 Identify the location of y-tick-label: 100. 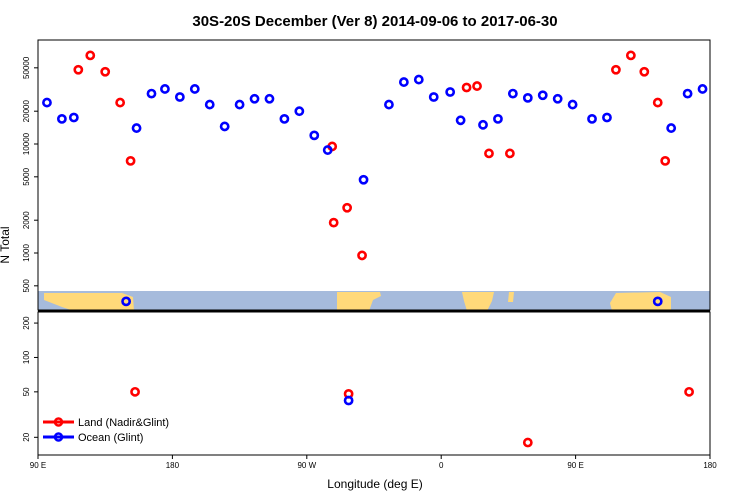
(26, 357).